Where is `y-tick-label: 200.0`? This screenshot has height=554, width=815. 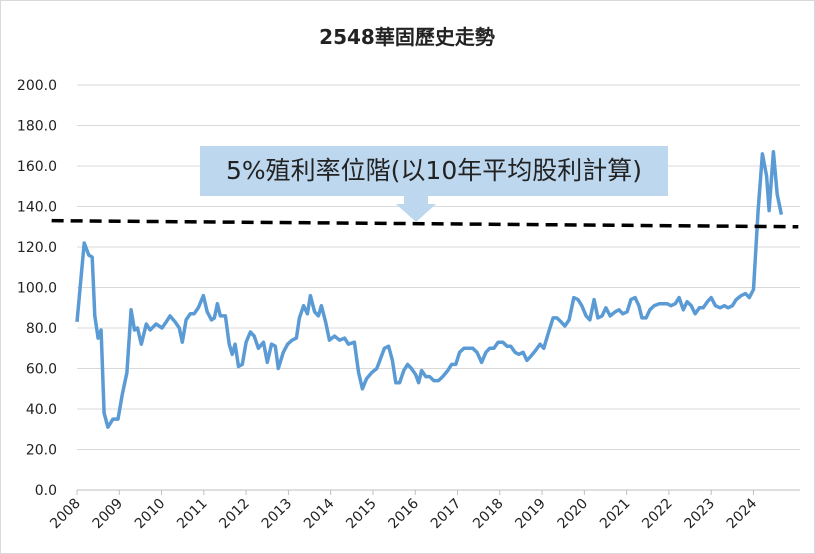
y-tick-label: 200.0 is located at coordinates (37, 86).